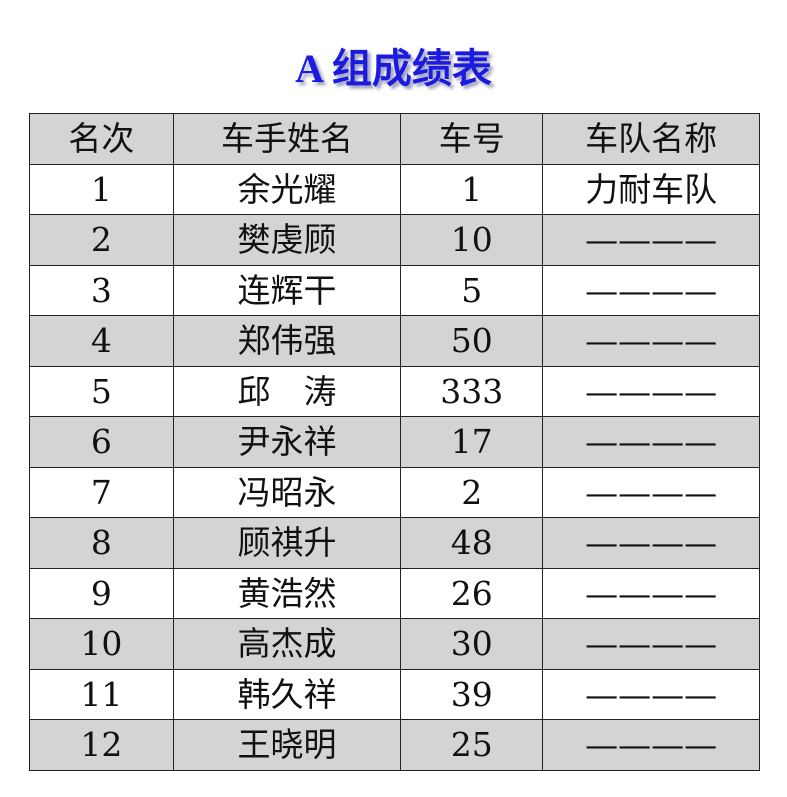 The height and width of the screenshot is (797, 787). I want to click on table-row: 7 冯昭永 2 ————, so click(394, 492).